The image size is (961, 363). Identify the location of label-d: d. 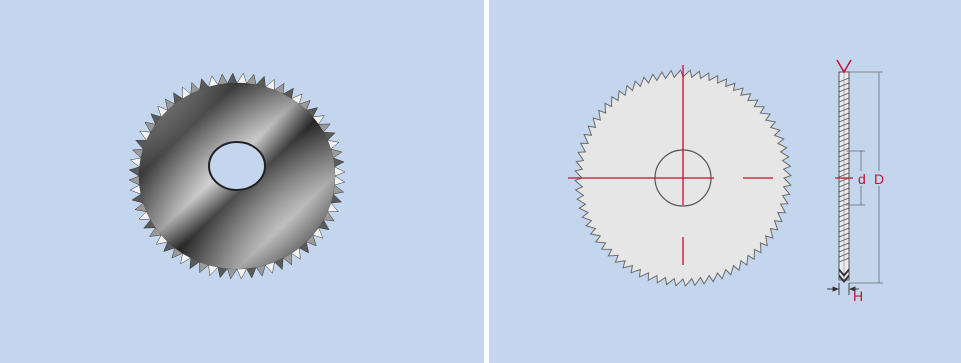
(862, 179).